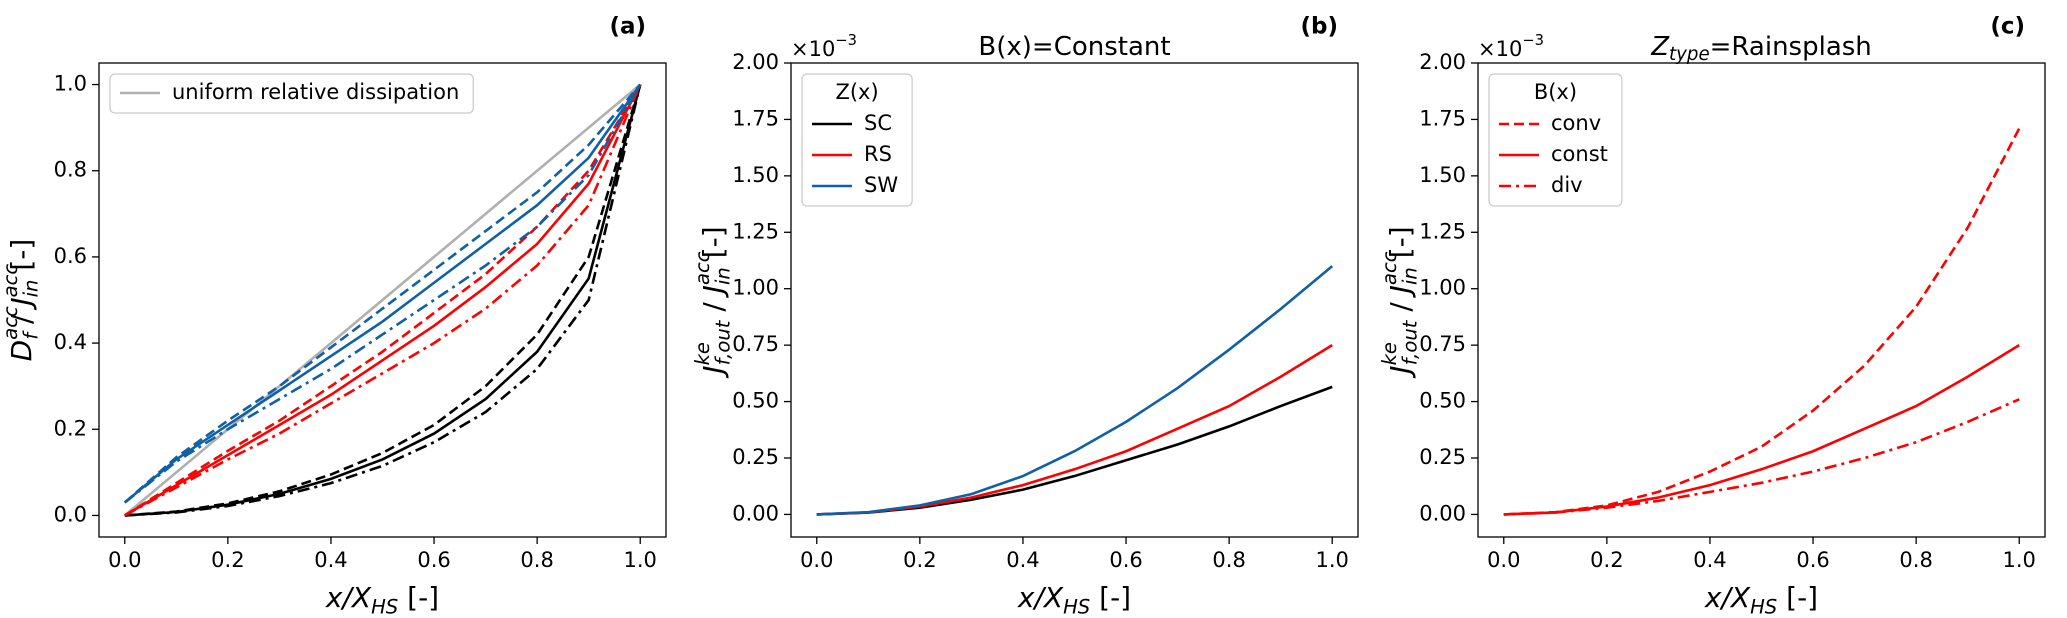 The width and height of the screenshot is (2067, 618). What do you see at coordinates (713, 371) in the screenshot?
I see `text-part: J` at bounding box center [713, 371].